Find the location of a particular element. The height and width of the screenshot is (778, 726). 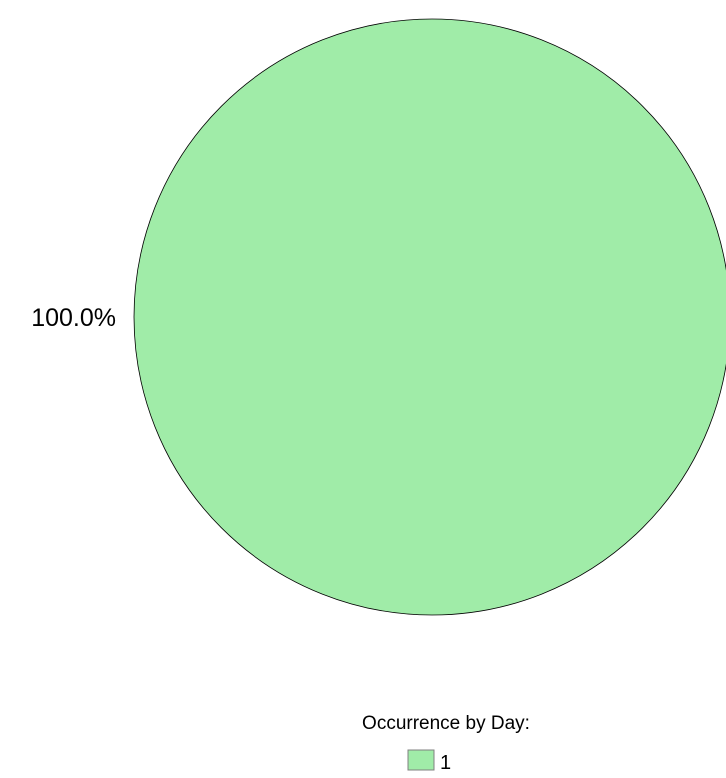

pie-slice-labels: 100.0% is located at coordinates (73, 318).